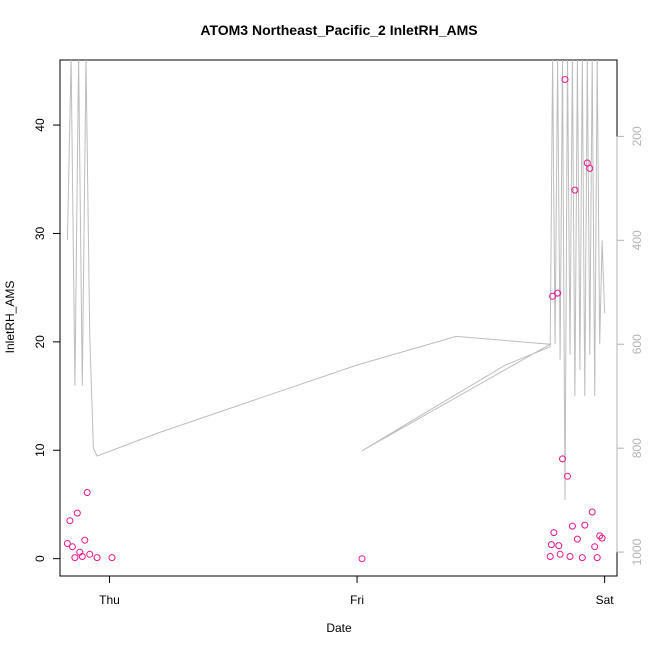 The height and width of the screenshot is (650, 650). What do you see at coordinates (357, 600) in the screenshot?
I see `x-tick-label: Fri` at bounding box center [357, 600].